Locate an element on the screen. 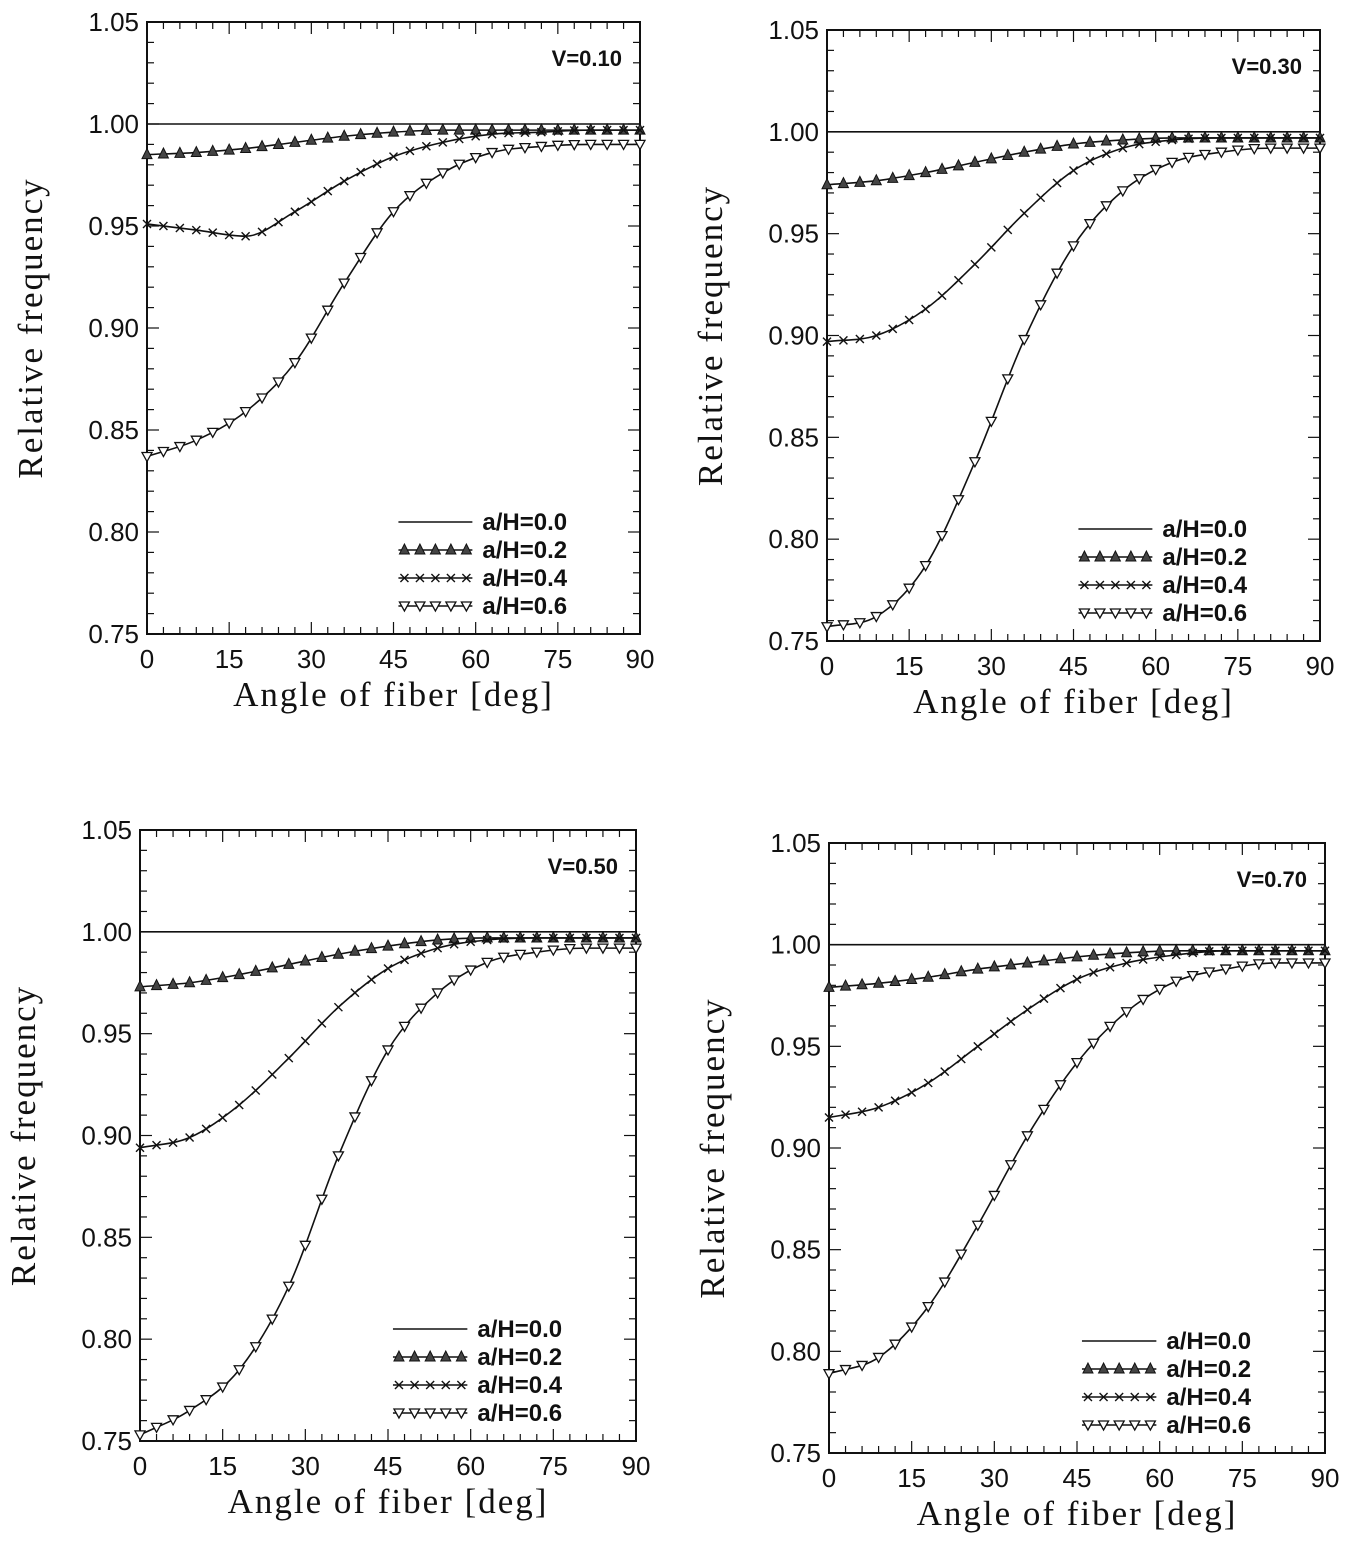 This screenshot has width=1358, height=1541. y-axis-title: Relative frequency is located at coordinates (23, 1135).